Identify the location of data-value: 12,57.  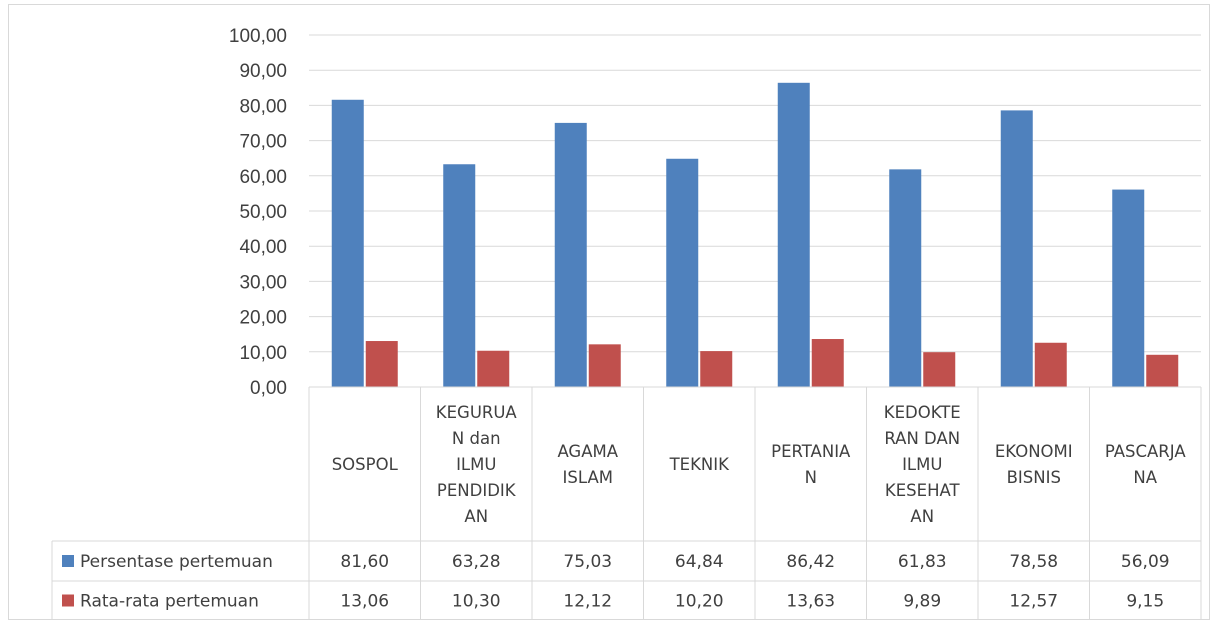
(1033, 602).